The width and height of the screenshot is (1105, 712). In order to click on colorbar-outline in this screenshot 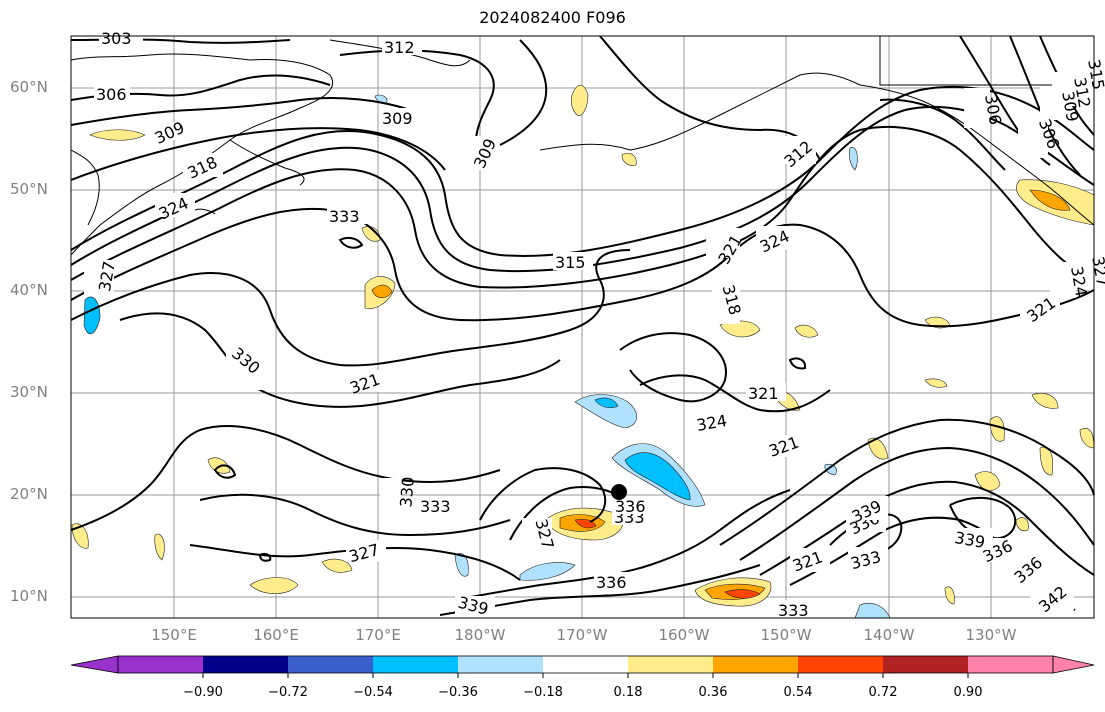, I will do `click(585, 664)`.